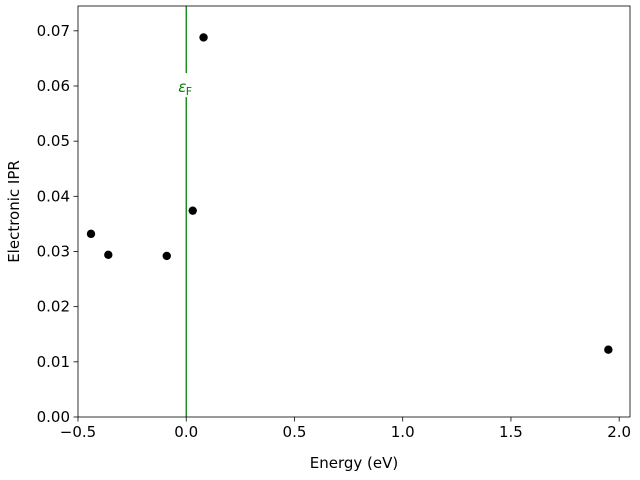  I want to click on x-tick-label: 1.0, so click(403, 432).